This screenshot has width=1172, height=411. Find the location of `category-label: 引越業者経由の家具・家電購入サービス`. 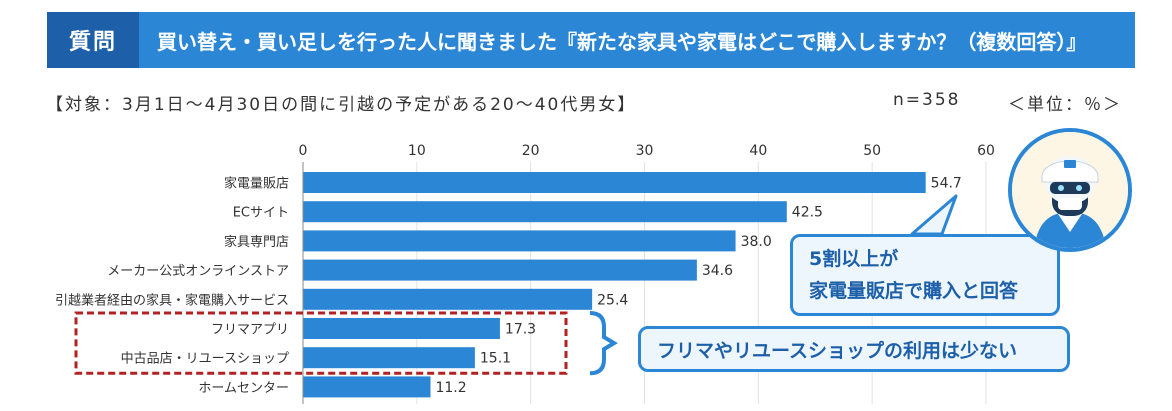

category-label: 引越業者経由の家具・家電購入サービス is located at coordinates (172, 300).